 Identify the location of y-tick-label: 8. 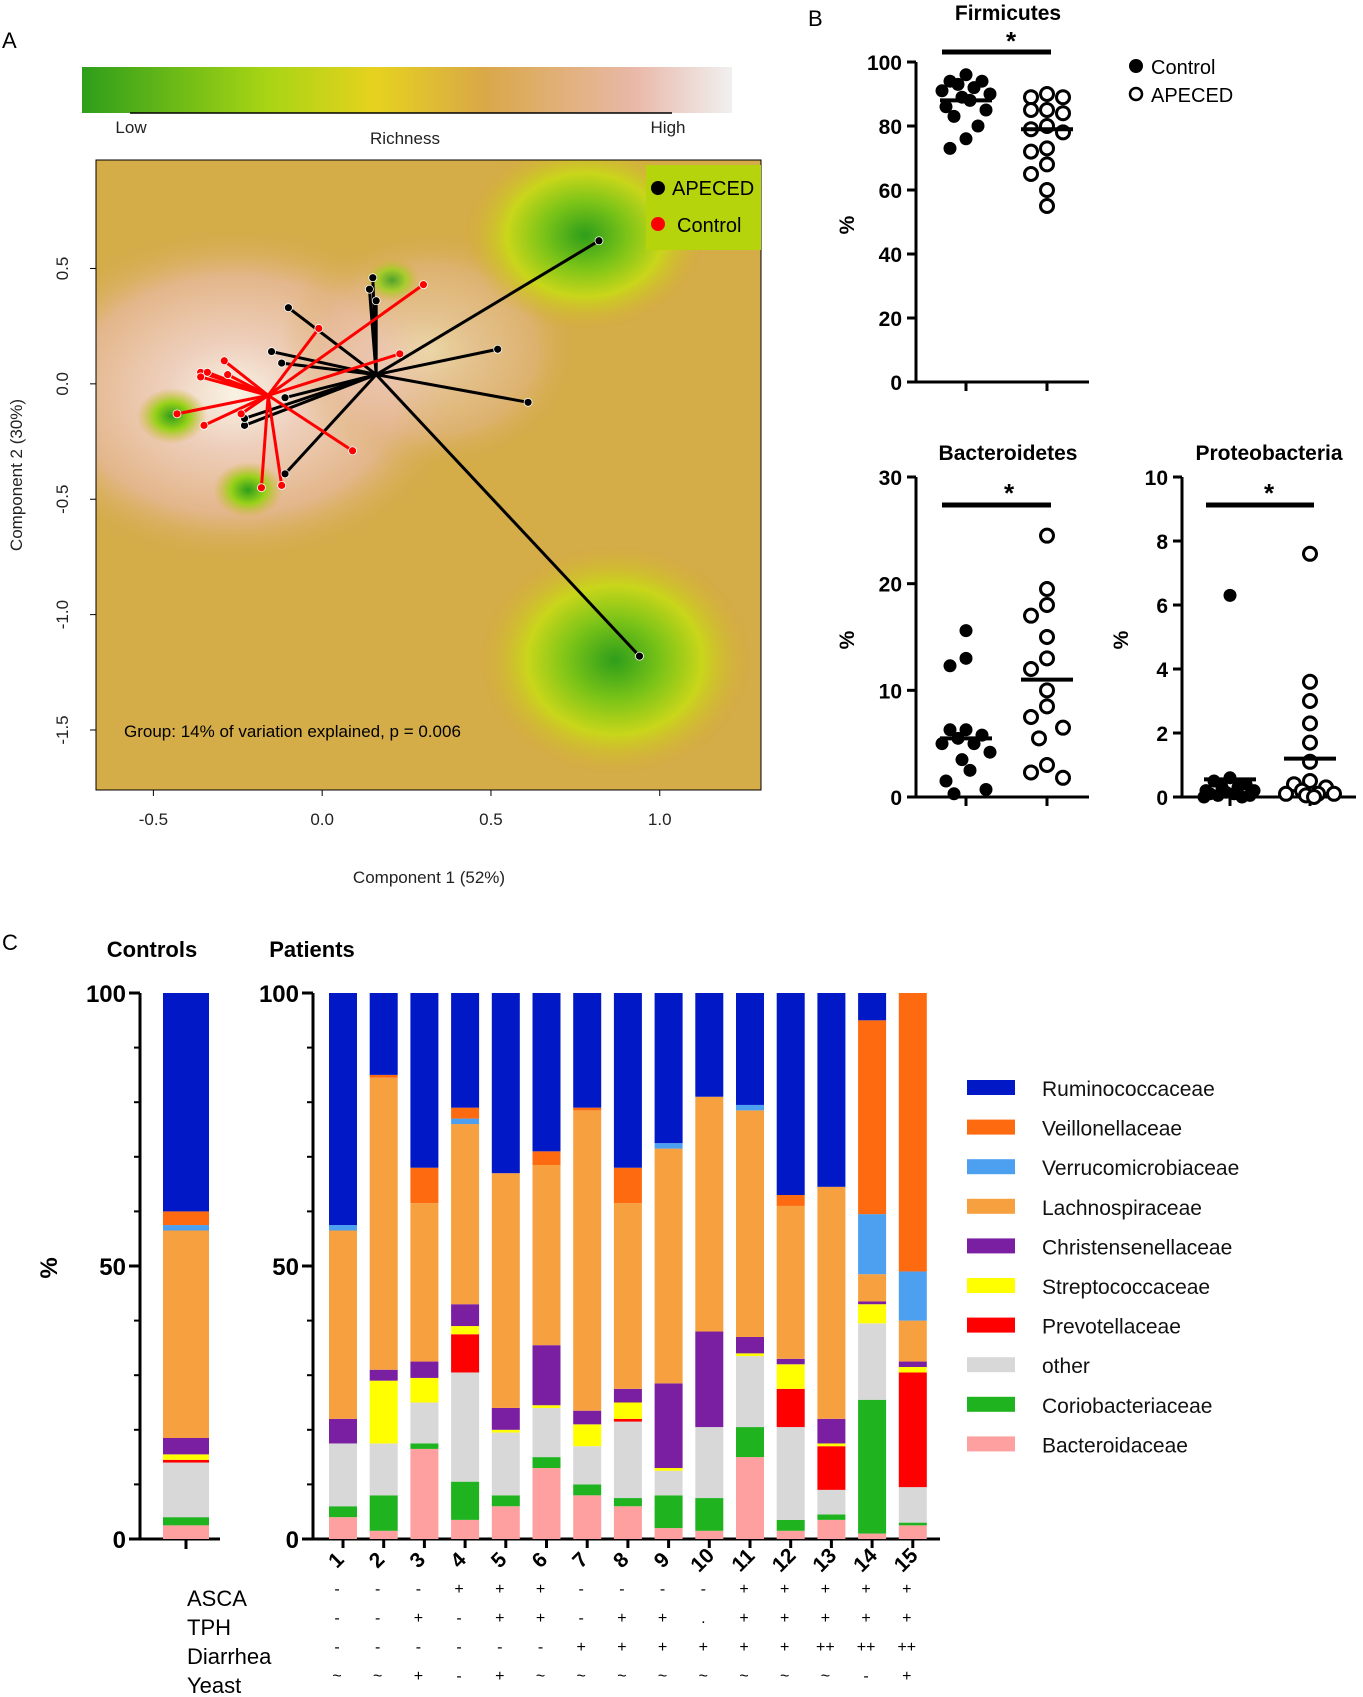
(1162, 542).